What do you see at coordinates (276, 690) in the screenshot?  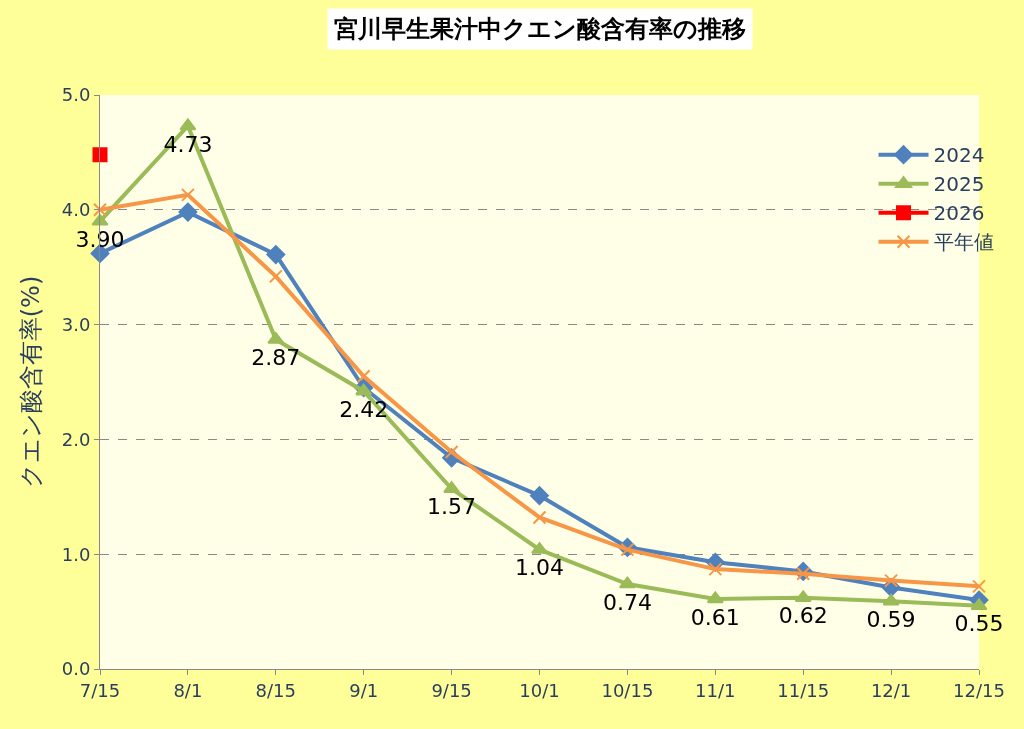 I see `x-tick-label: 8/15` at bounding box center [276, 690].